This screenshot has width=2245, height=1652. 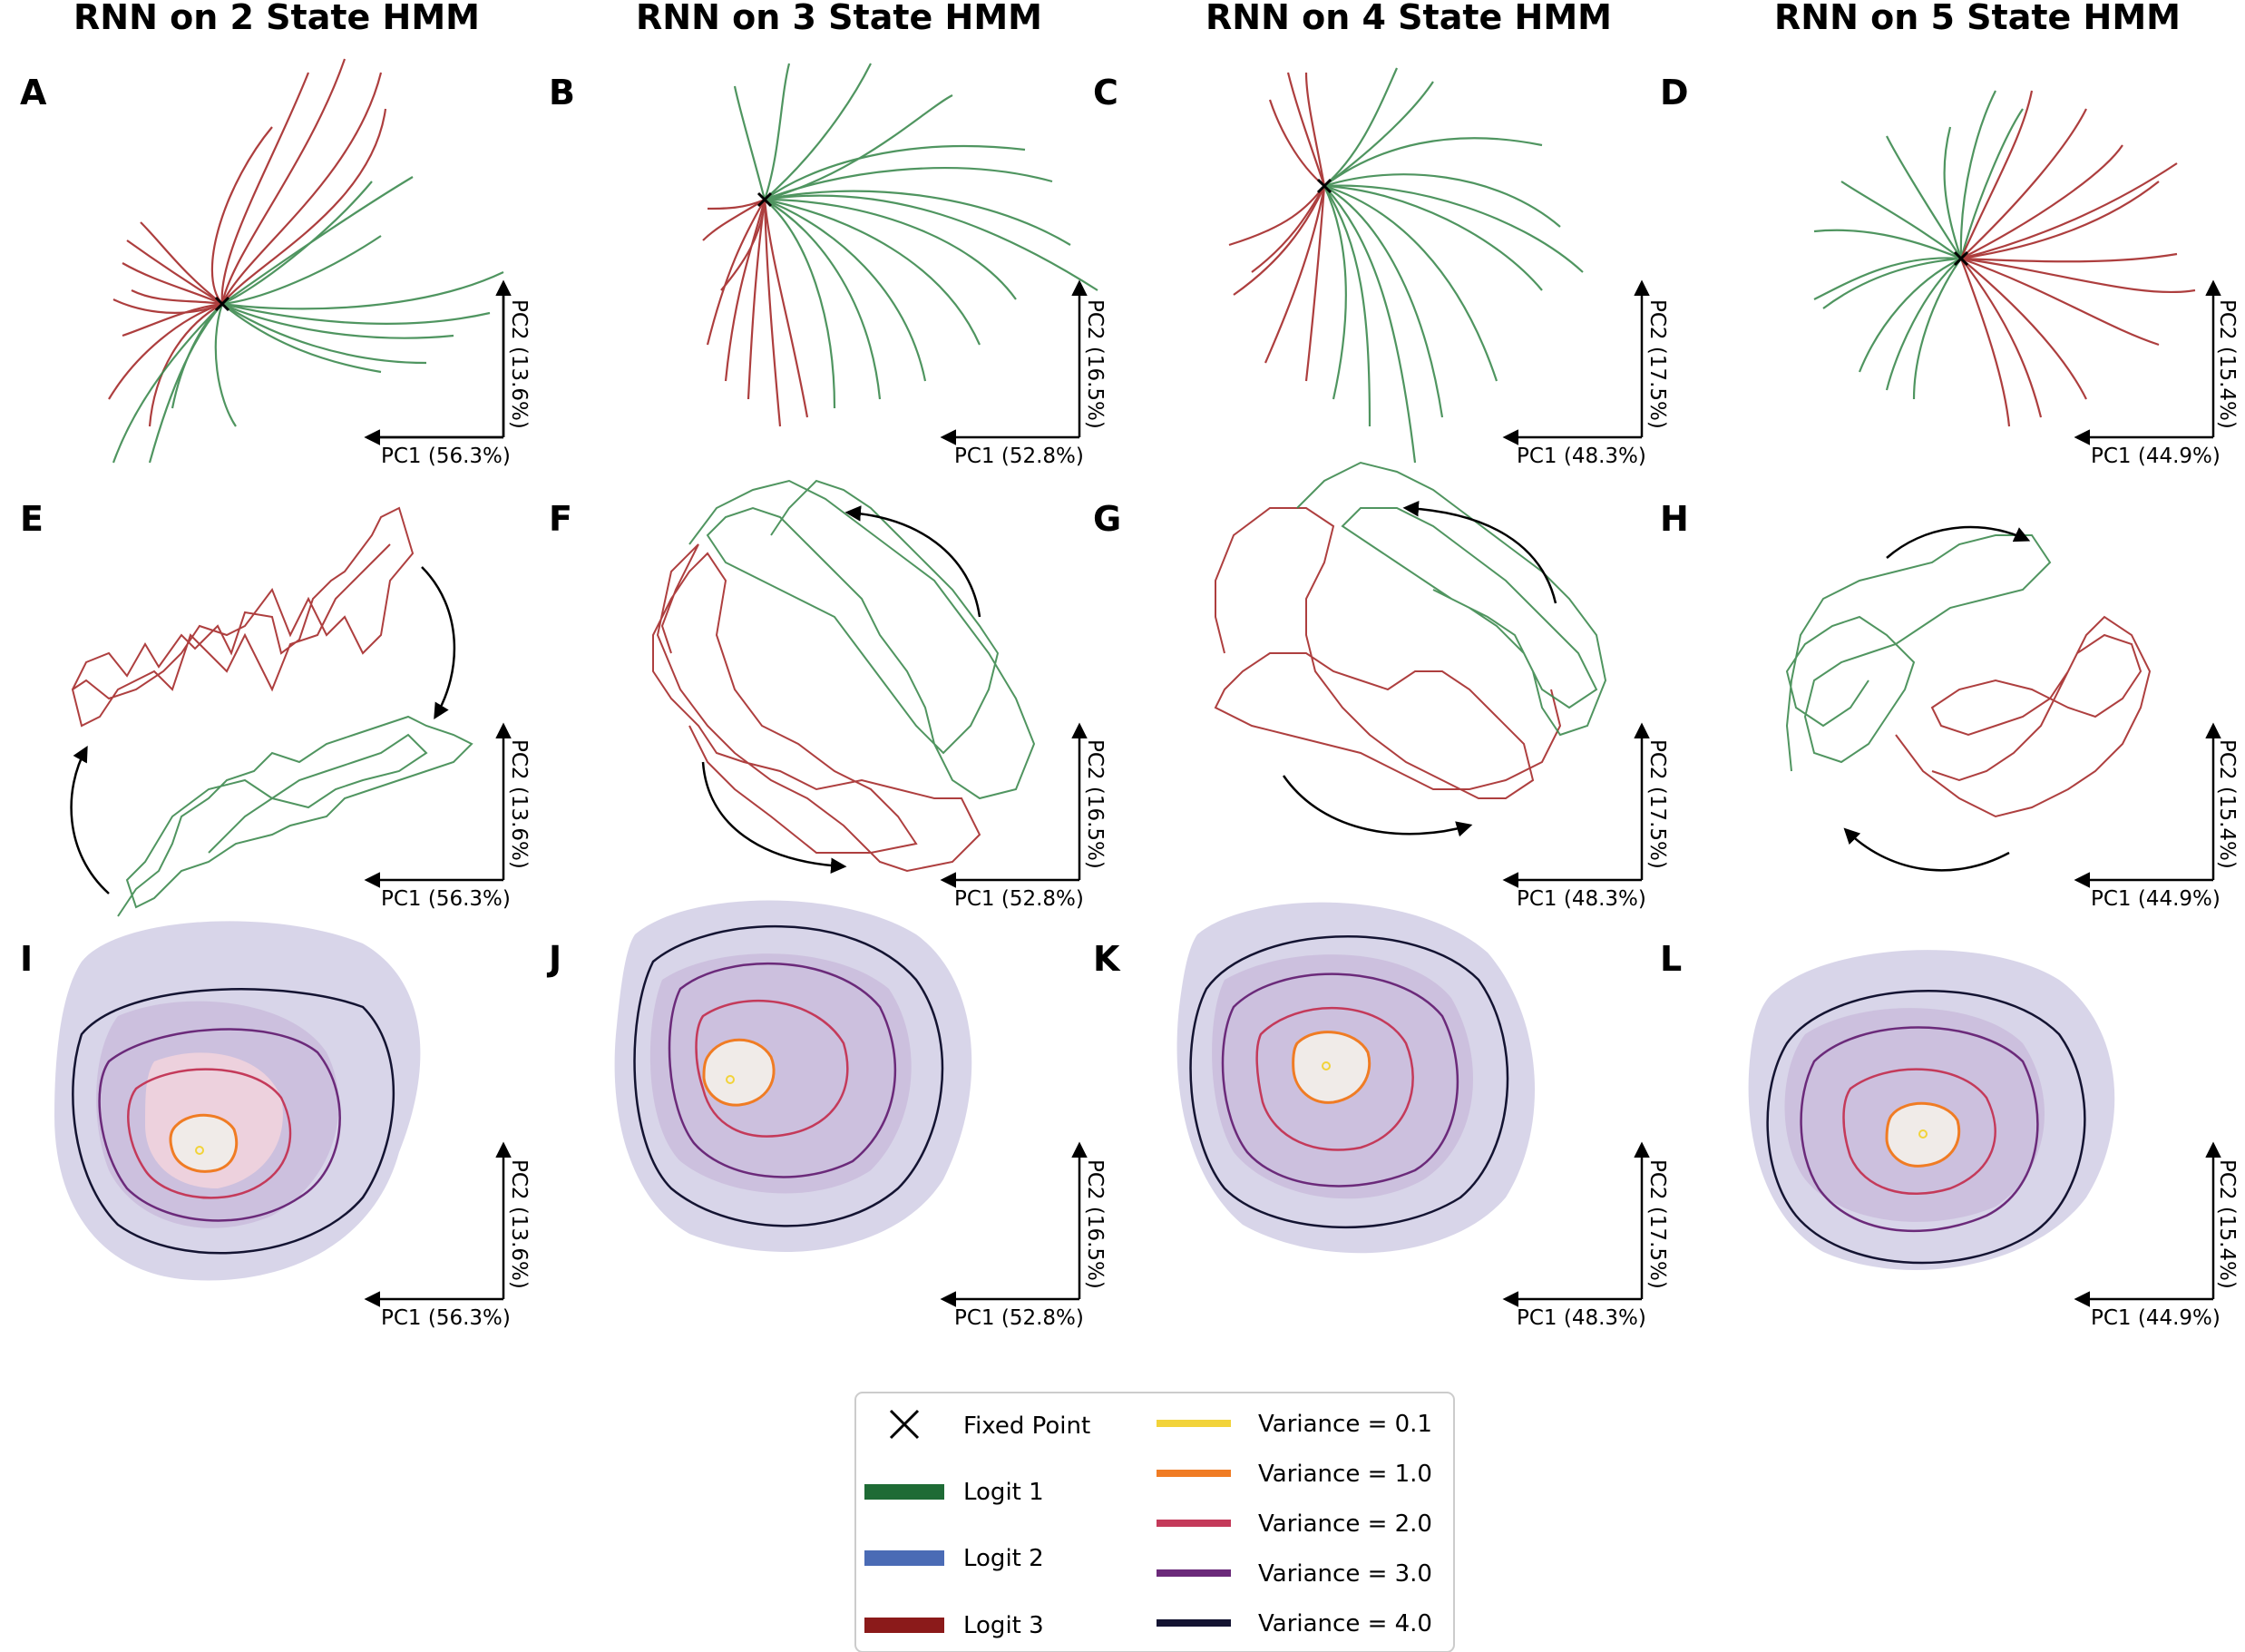 What do you see at coordinates (276, 18) in the screenshot?
I see `column-title-1: RNN on 2 State HMM` at bounding box center [276, 18].